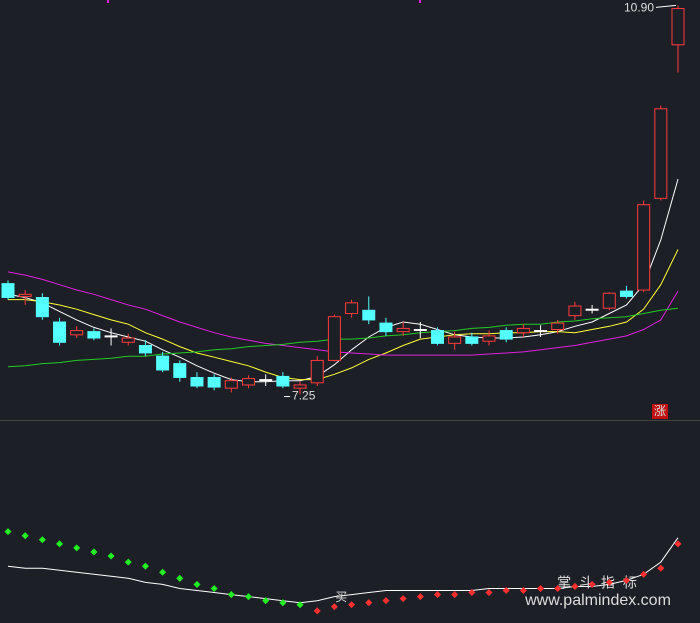  What do you see at coordinates (639, 8) in the screenshot?
I see `max-label: 10.90` at bounding box center [639, 8].